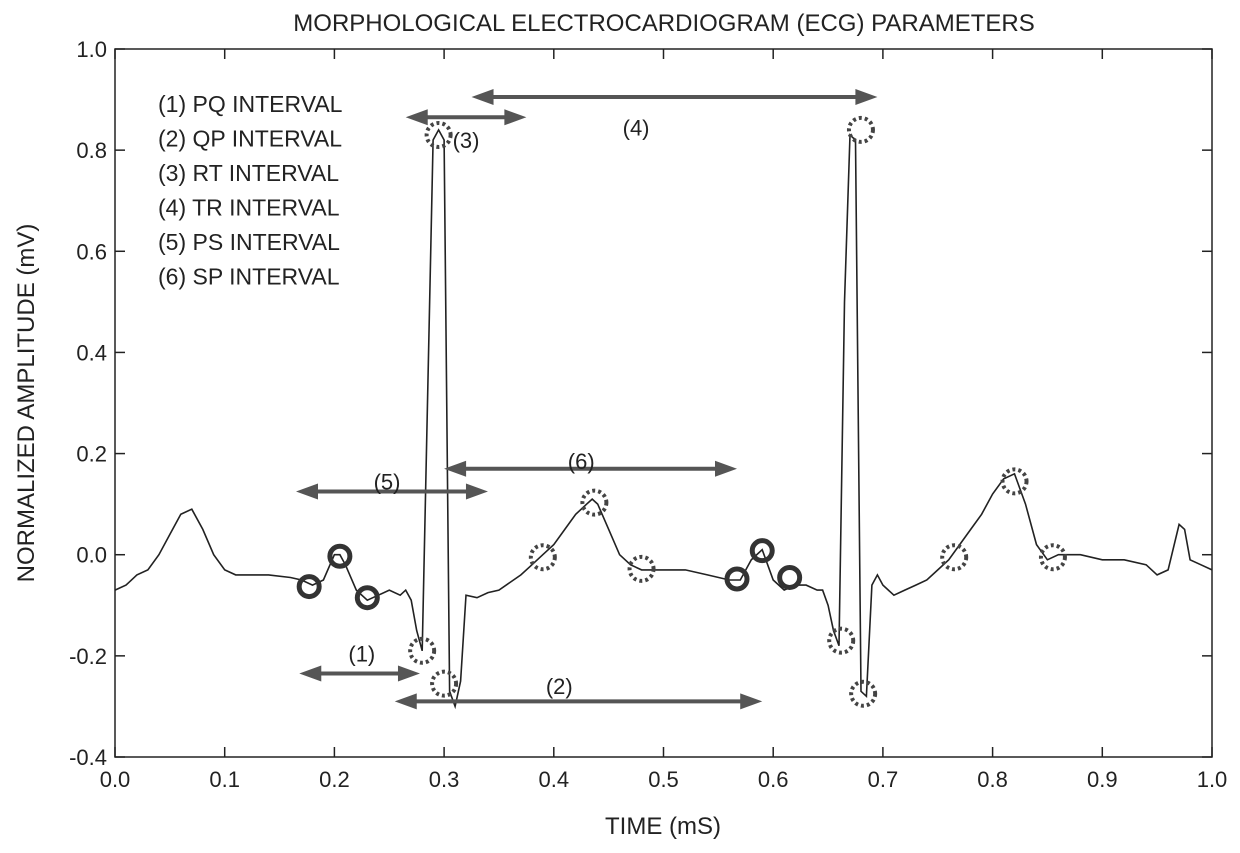  What do you see at coordinates (91, 454) in the screenshot?
I see `y-tick-label: 0.2` at bounding box center [91, 454].